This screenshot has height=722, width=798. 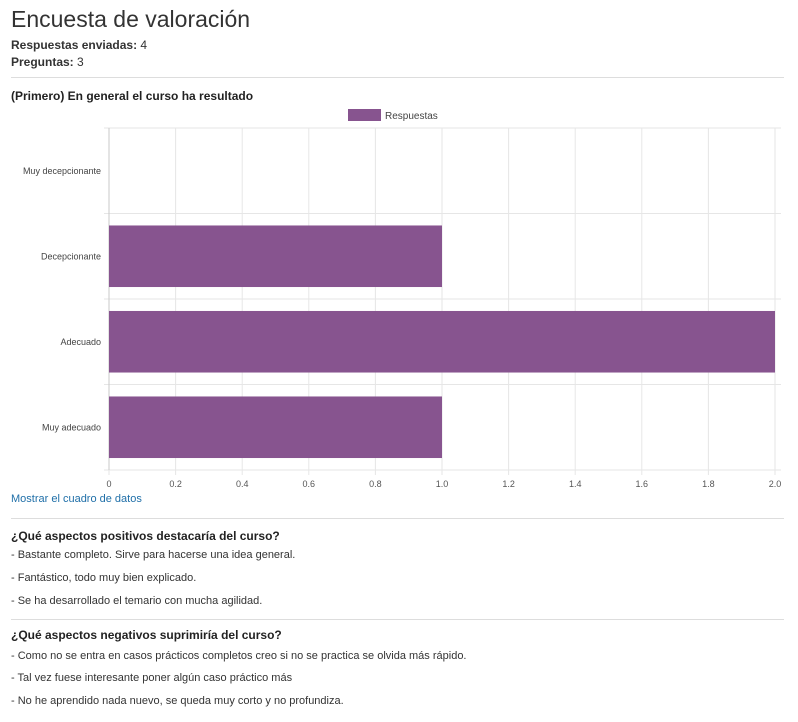 I want to click on x-tick-label: 0.8, so click(x=375, y=484).